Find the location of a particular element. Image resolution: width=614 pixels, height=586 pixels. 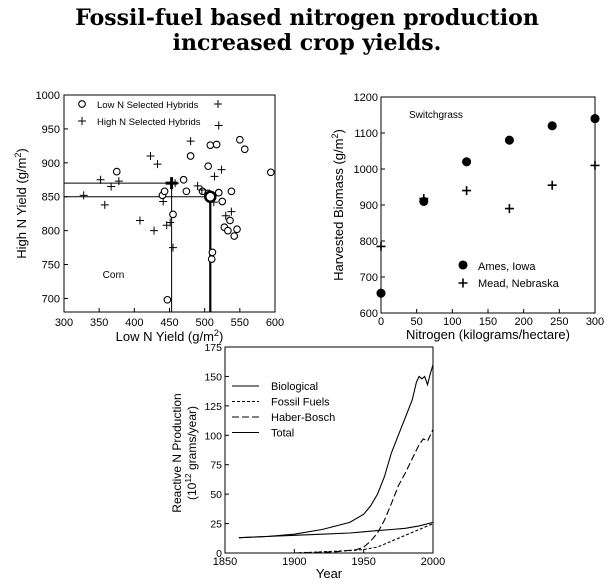

x-axis-label: Year is located at coordinates (329, 573).